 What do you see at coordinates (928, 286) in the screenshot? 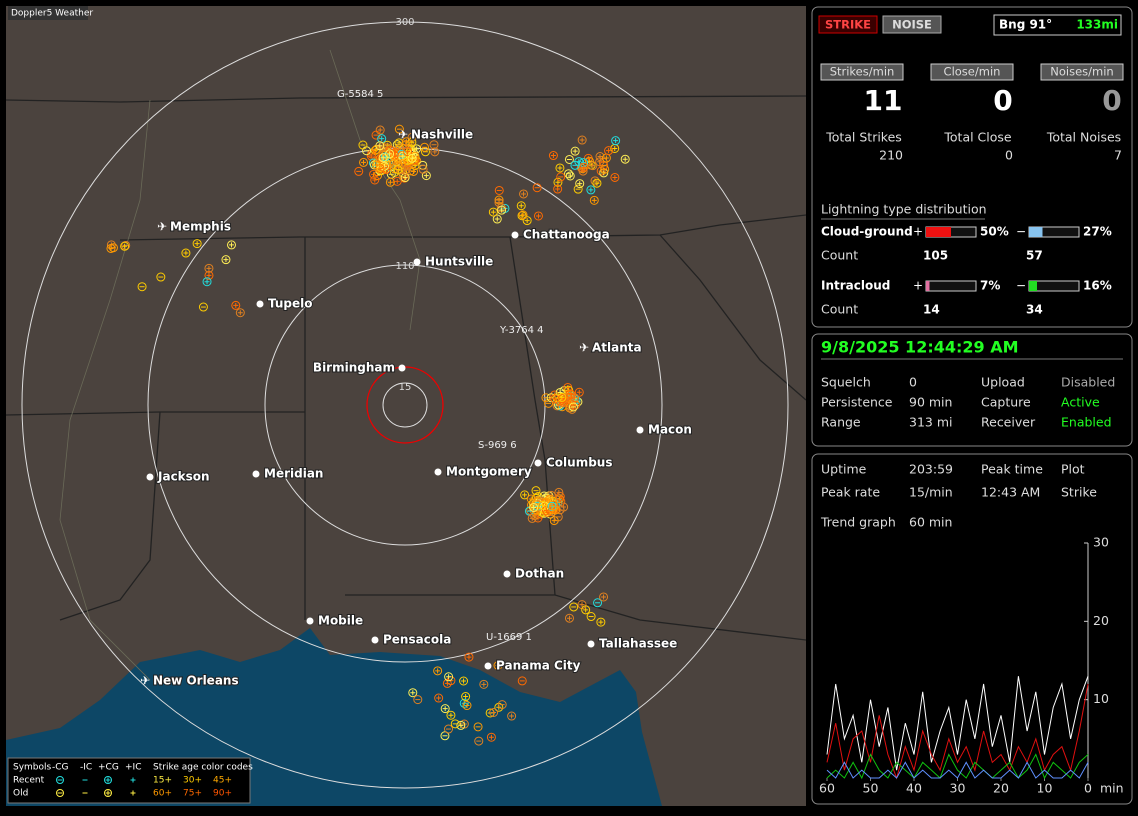
I see `percent-bar` at bounding box center [928, 286].